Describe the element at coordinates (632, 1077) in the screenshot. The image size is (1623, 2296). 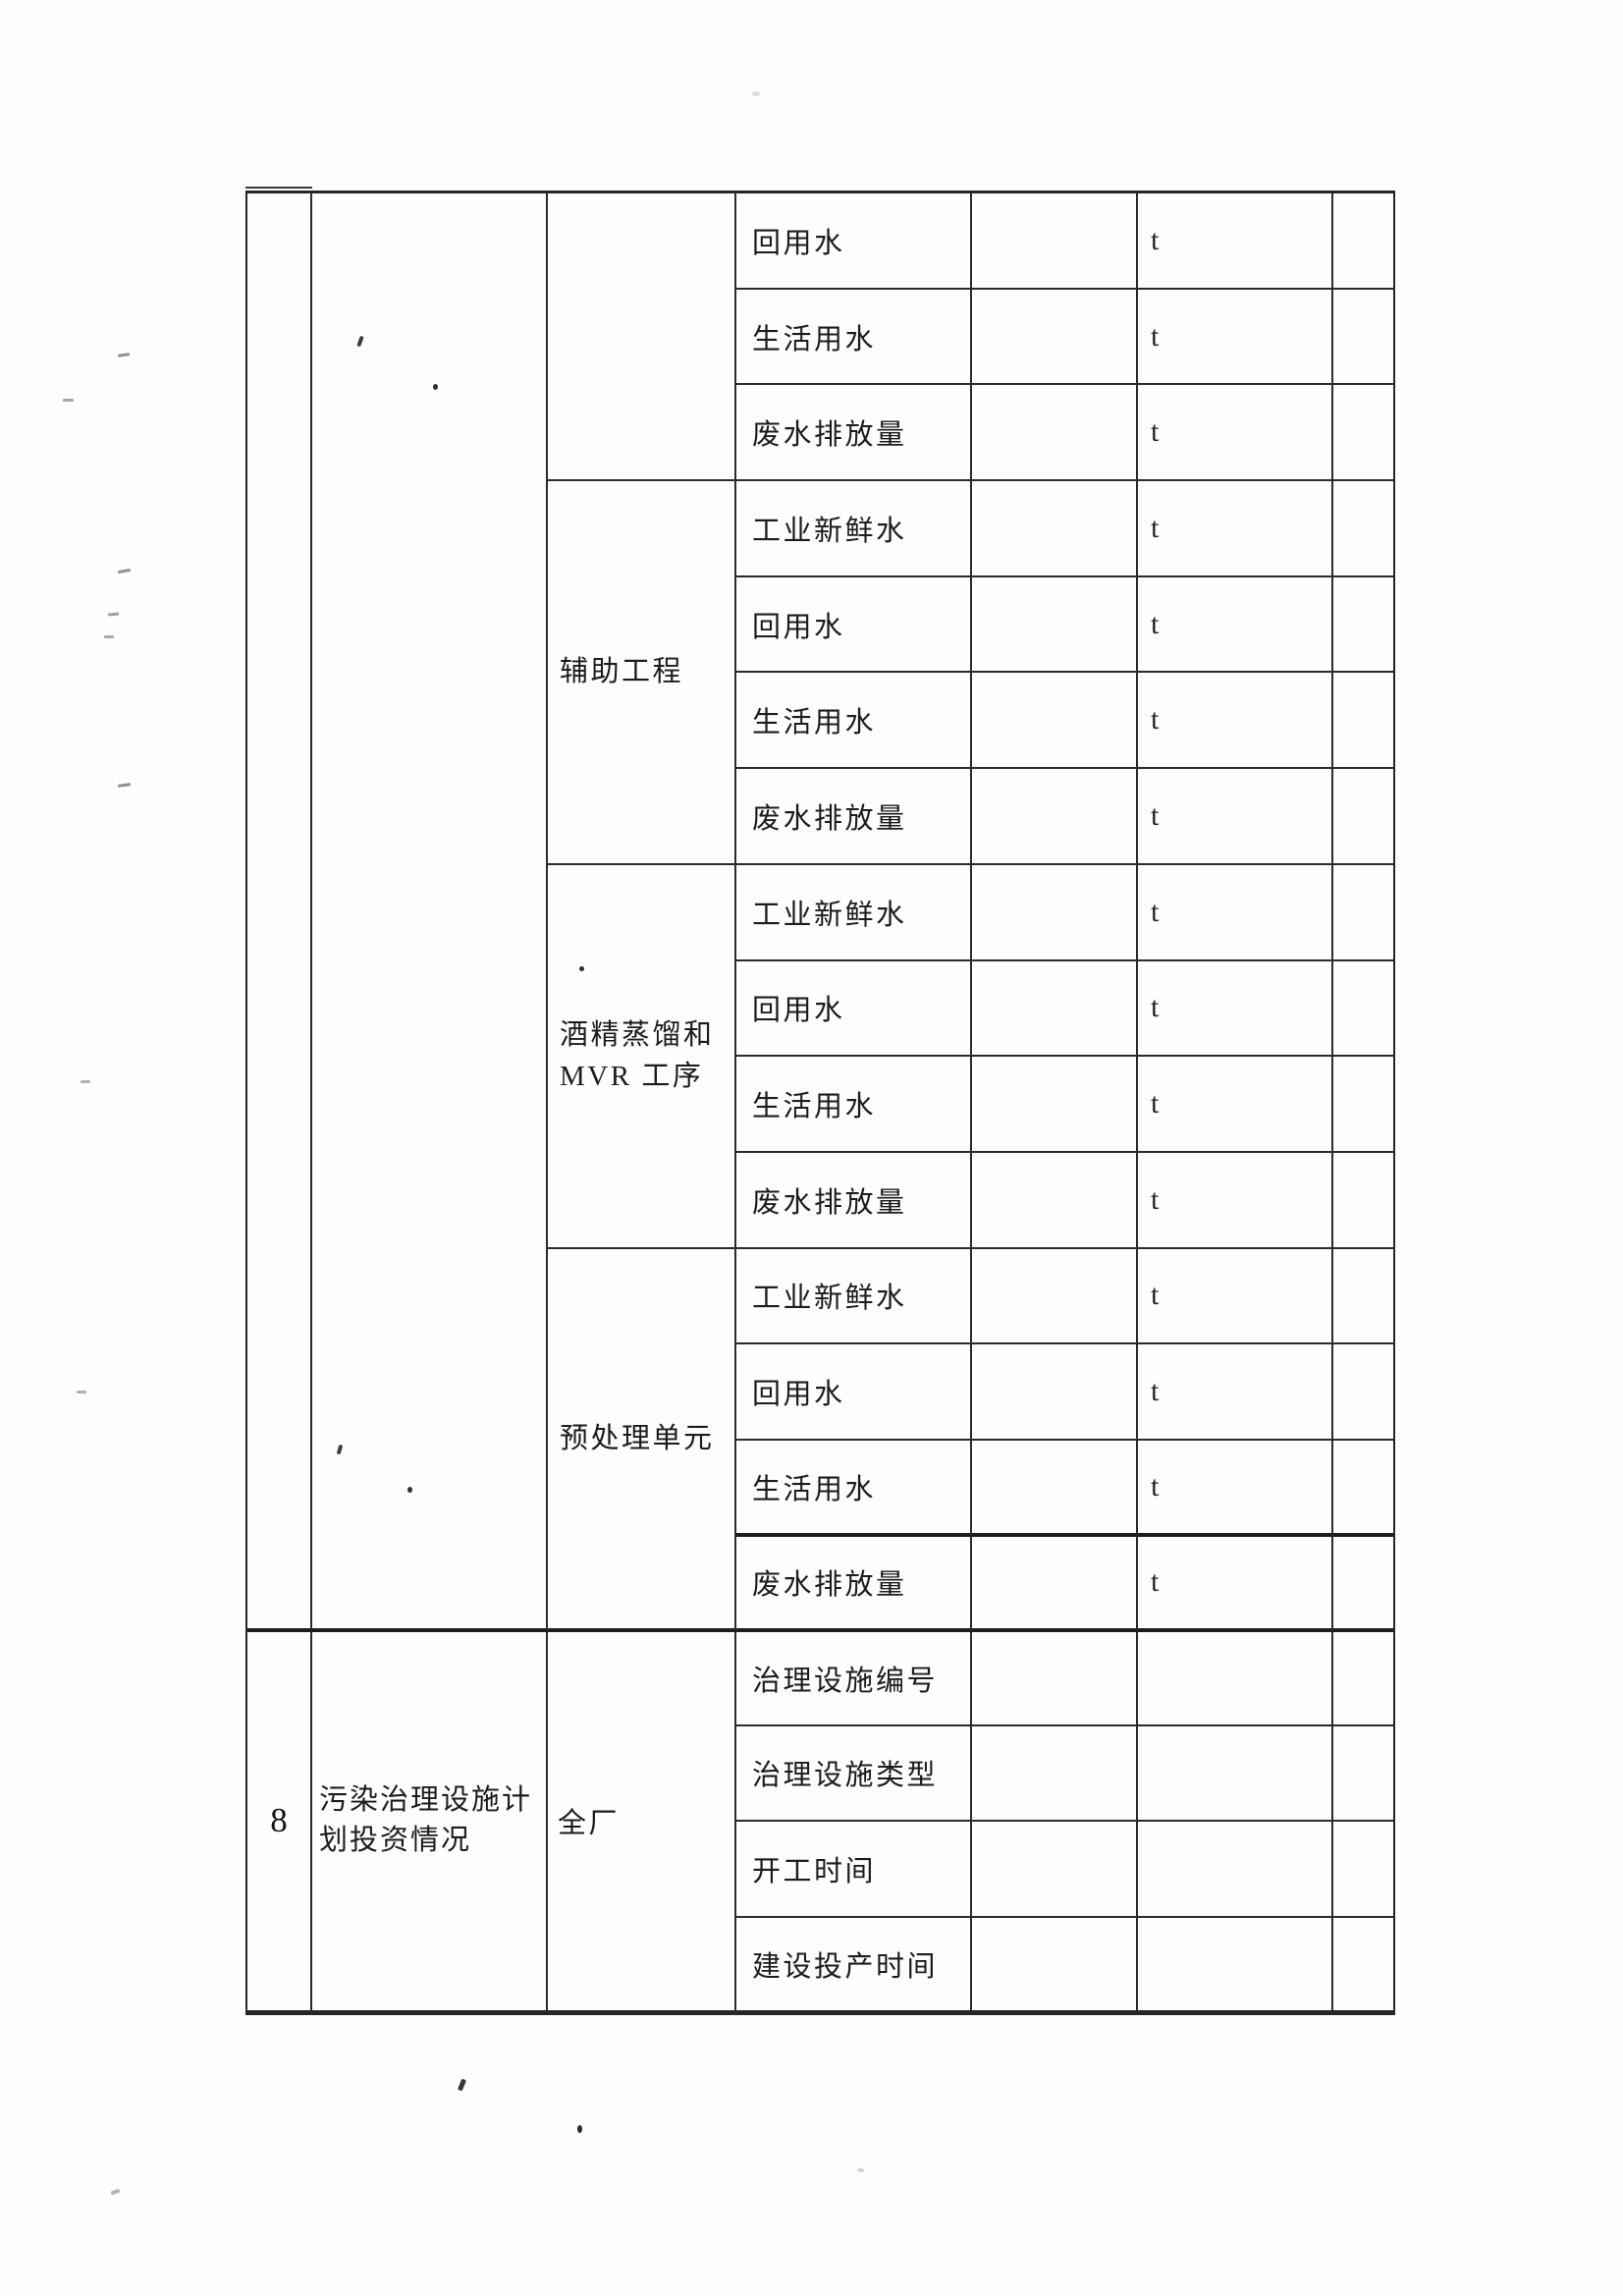
I see `group-name-line: MVR 工序` at that location.